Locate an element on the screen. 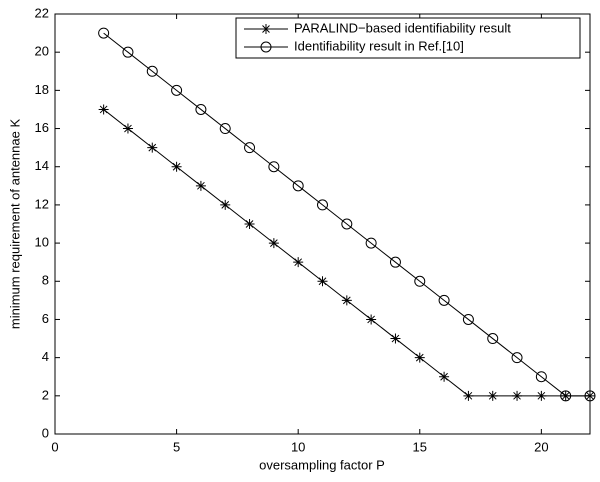 The width and height of the screenshot is (600, 482). y-tick-label: 12 is located at coordinates (42, 203).